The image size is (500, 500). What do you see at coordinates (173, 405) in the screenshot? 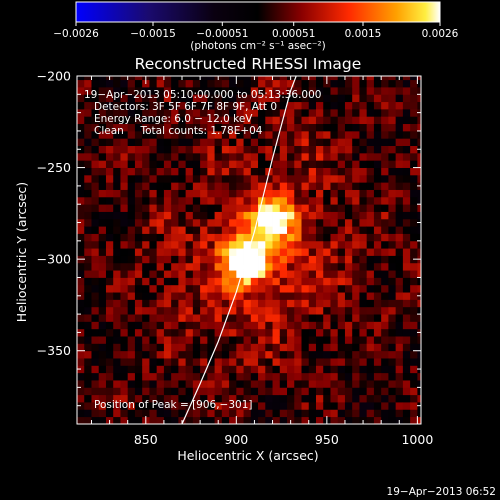
I see `peak-position-label: Position of Peak = [906,−301]` at bounding box center [173, 405].